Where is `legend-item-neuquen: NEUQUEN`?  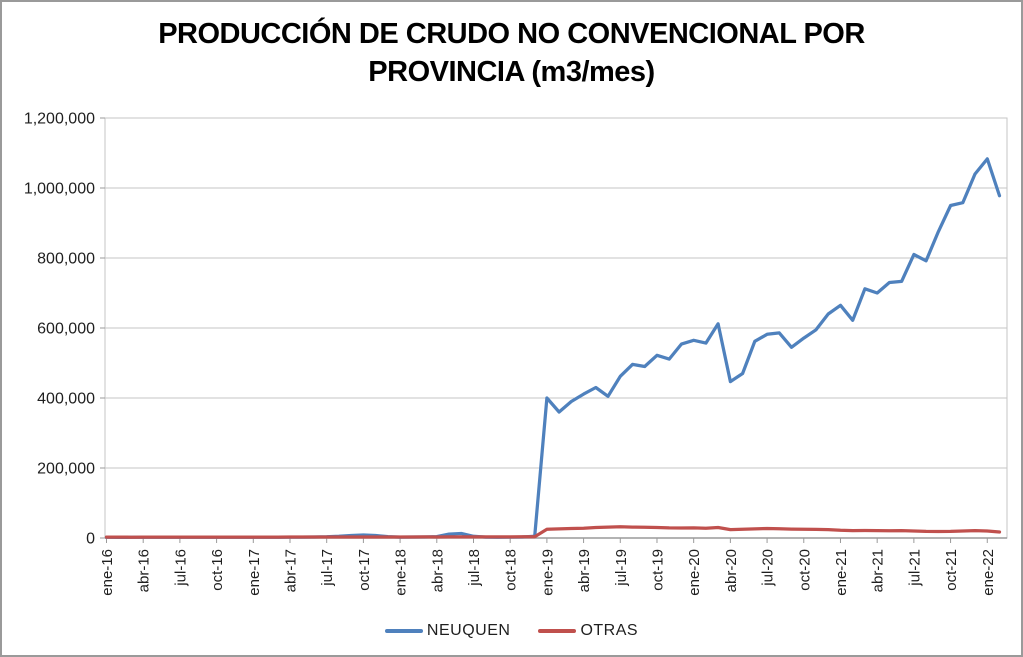
legend-item-neuquen: NEUQUEN is located at coordinates (447, 631).